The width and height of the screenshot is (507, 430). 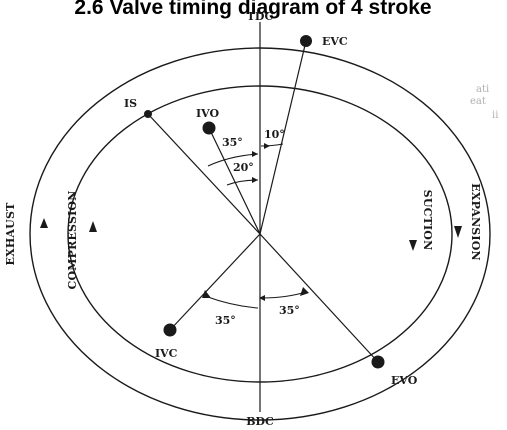 What do you see at coordinates (170, 330) in the screenshot?
I see `ivc-point` at bounding box center [170, 330].